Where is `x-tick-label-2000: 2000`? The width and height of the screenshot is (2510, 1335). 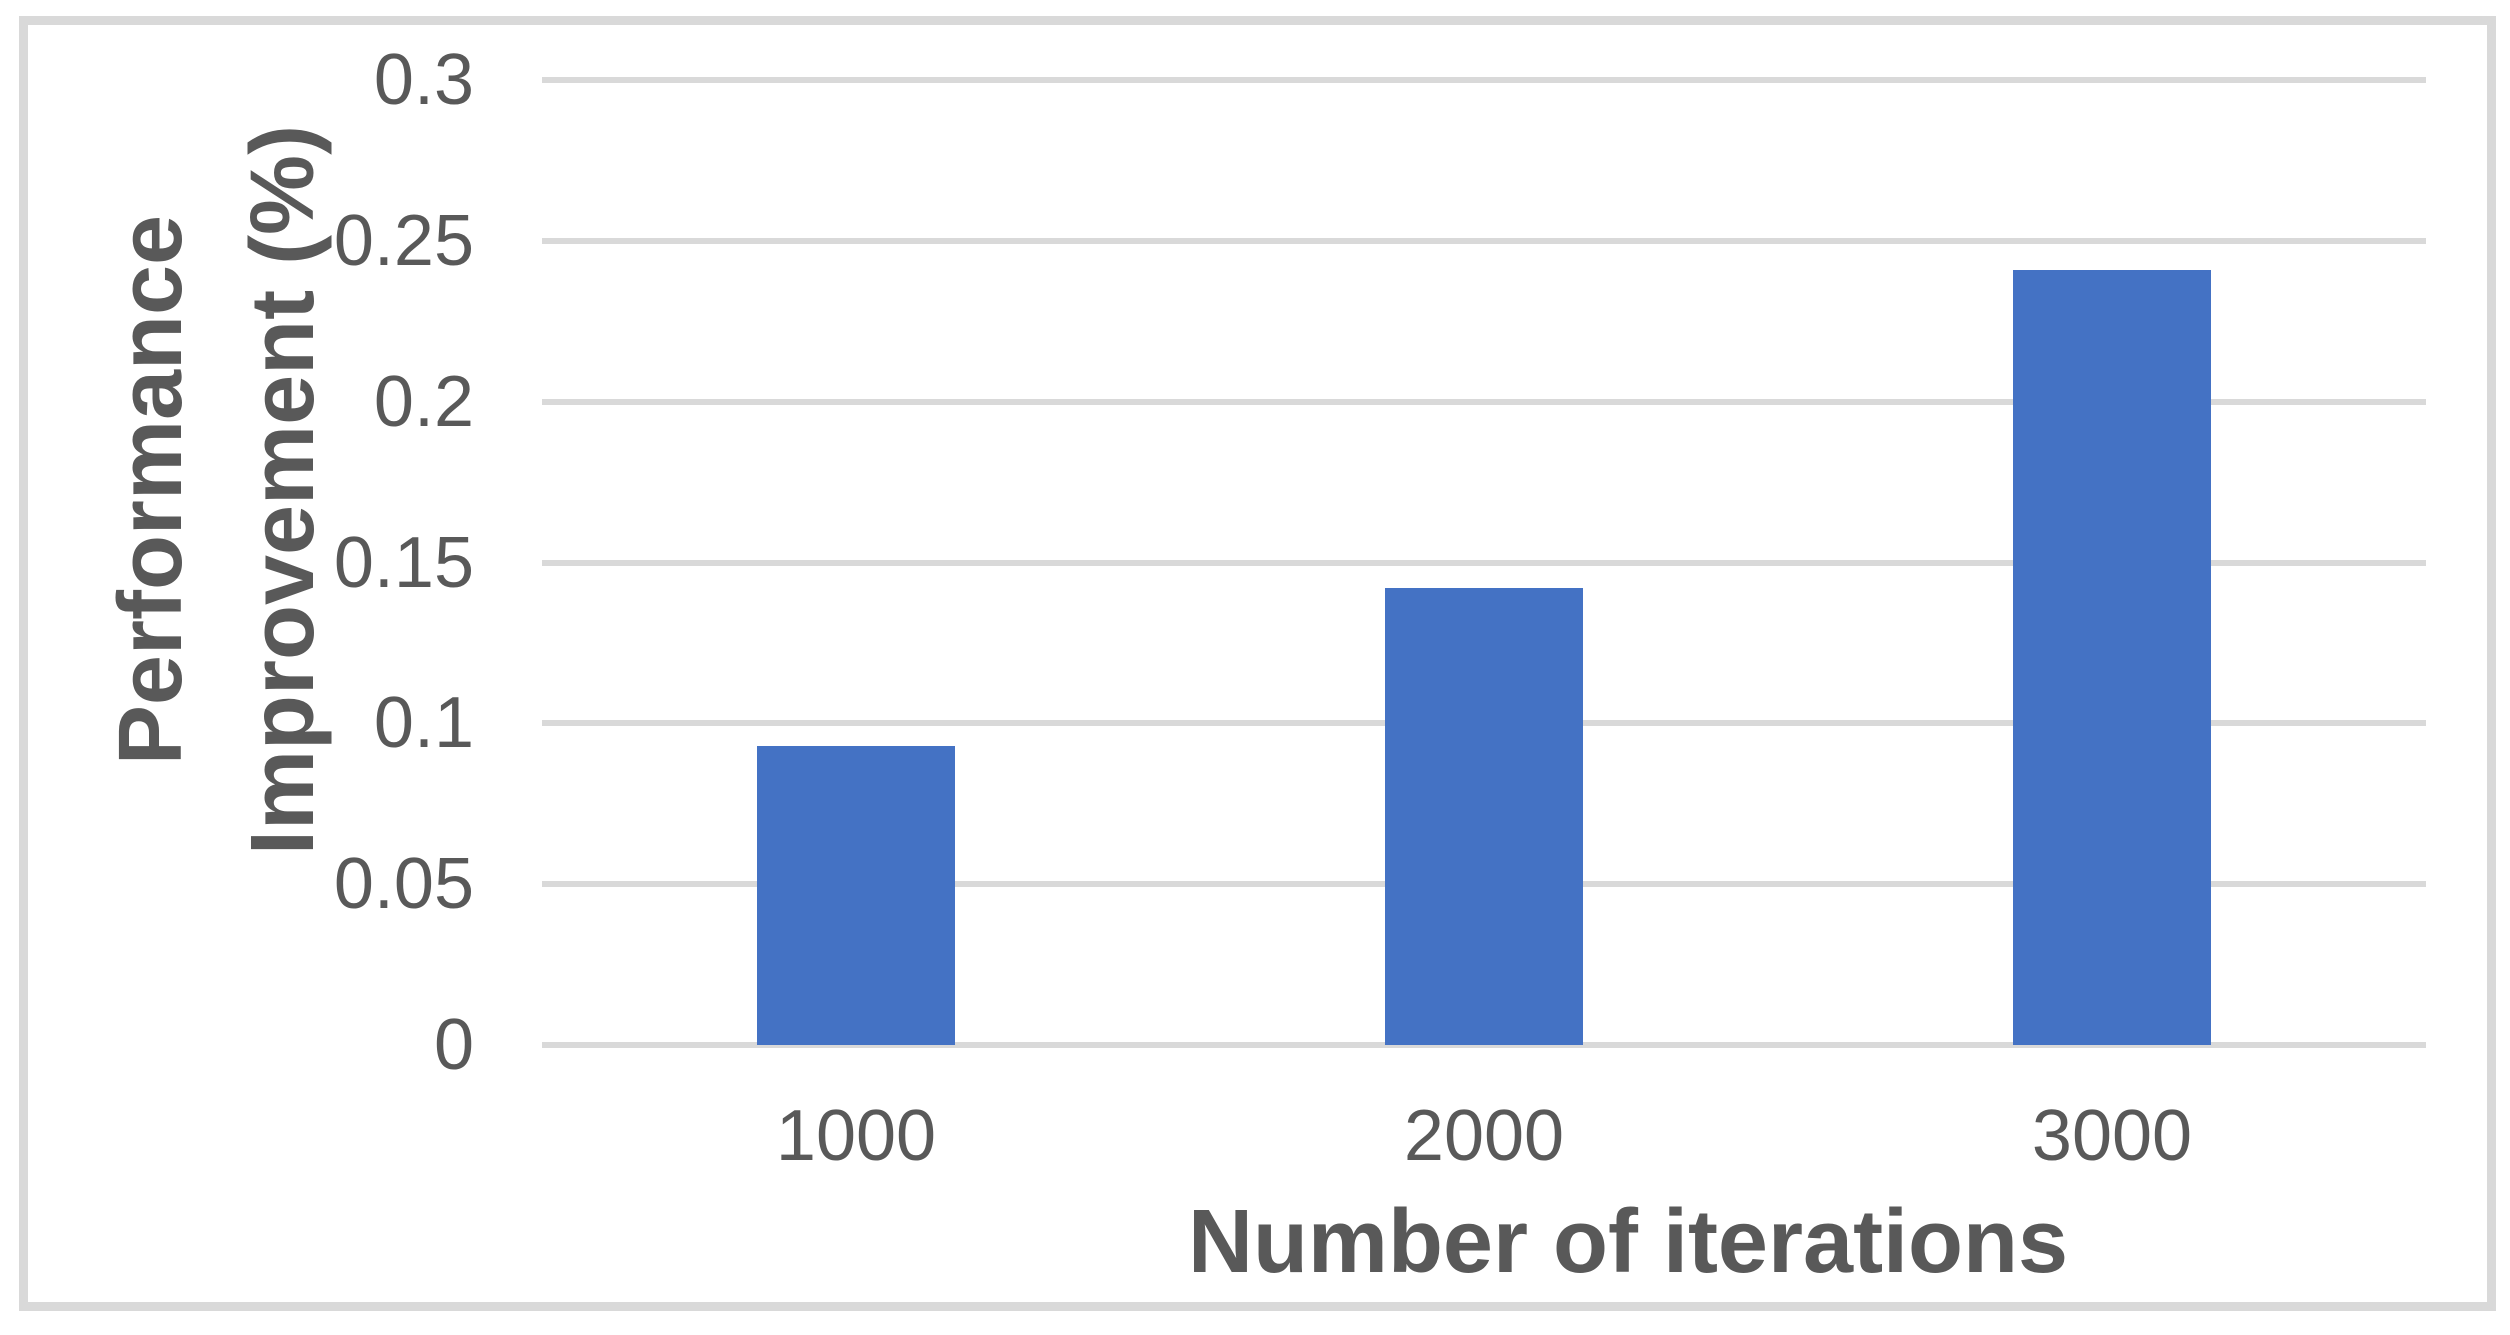 x-tick-label-2000: 2000 is located at coordinates (1484, 1136).